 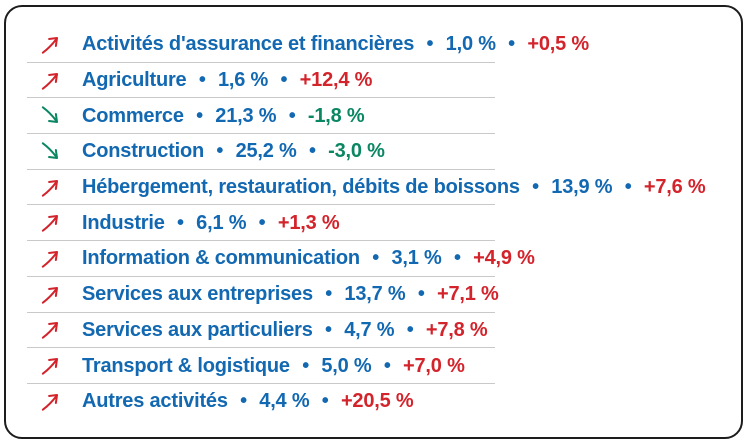 I want to click on sector-row: Agriculture • 1,6 % • +12,4 %, so click(x=261, y=81).